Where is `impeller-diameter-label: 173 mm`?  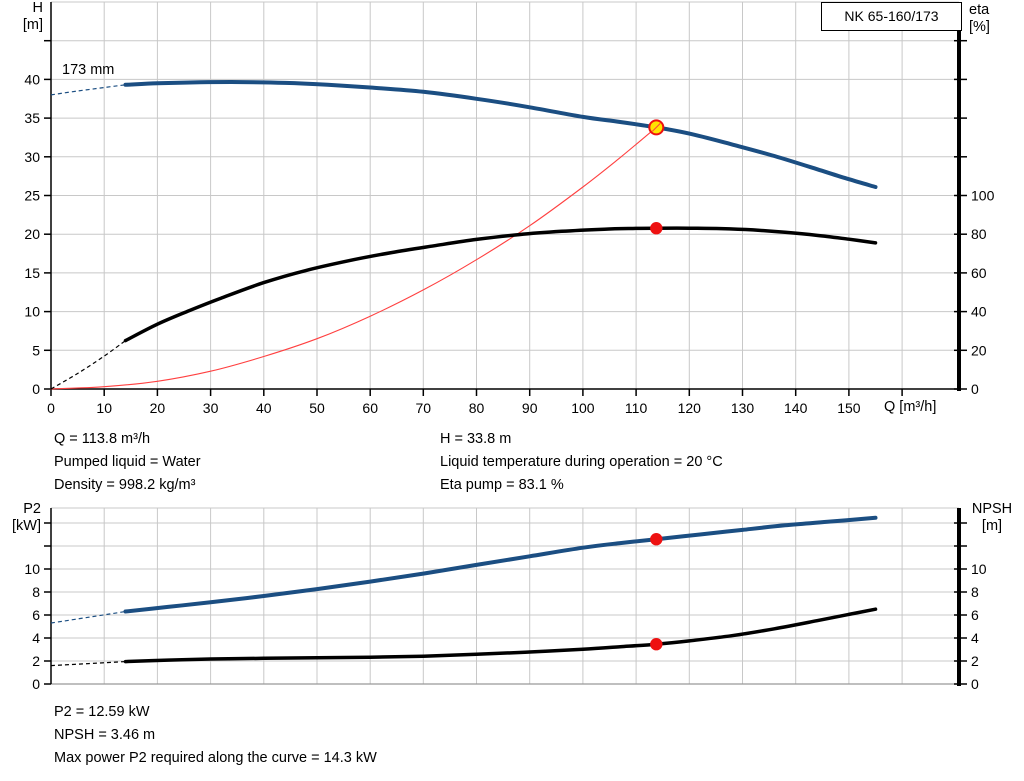 impeller-diameter-label: 173 mm is located at coordinates (88, 70).